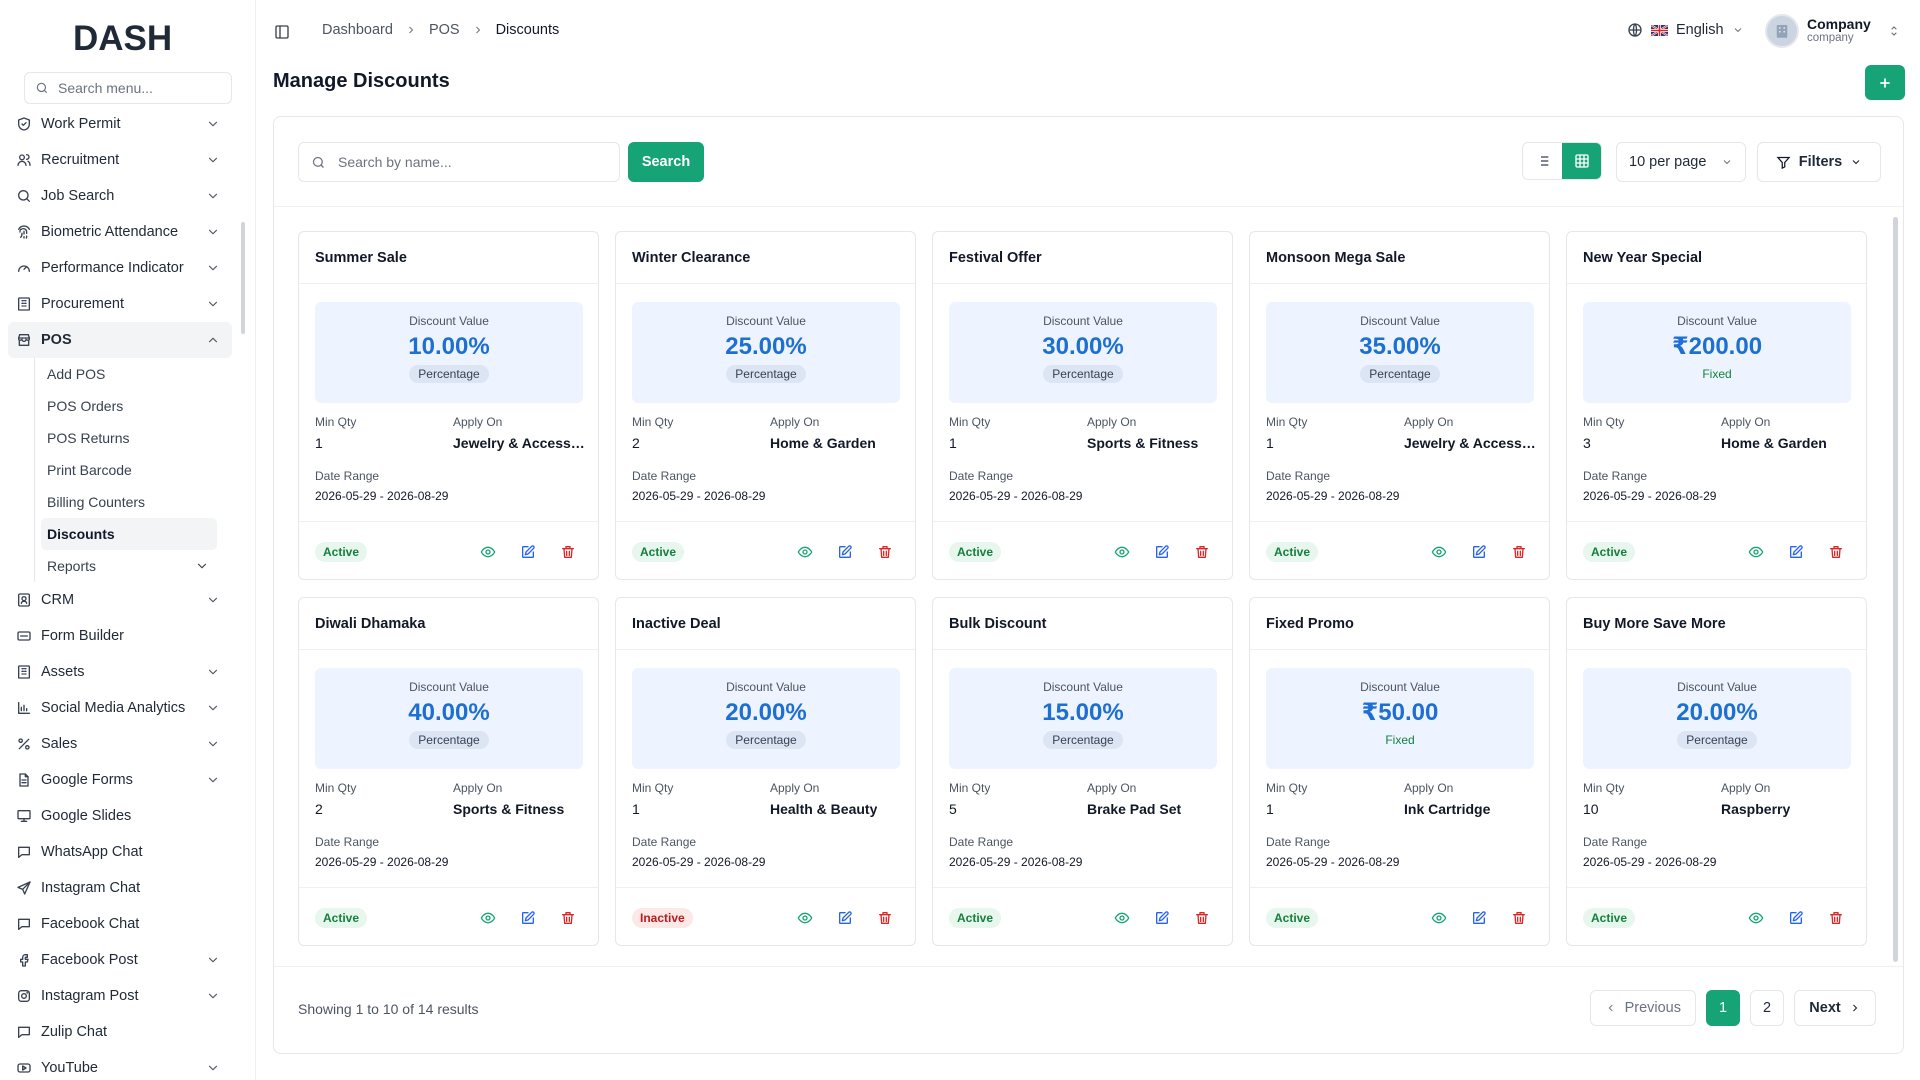  Describe the element at coordinates (1717, 712) in the screenshot. I see `discount-value: 20.00%` at that location.